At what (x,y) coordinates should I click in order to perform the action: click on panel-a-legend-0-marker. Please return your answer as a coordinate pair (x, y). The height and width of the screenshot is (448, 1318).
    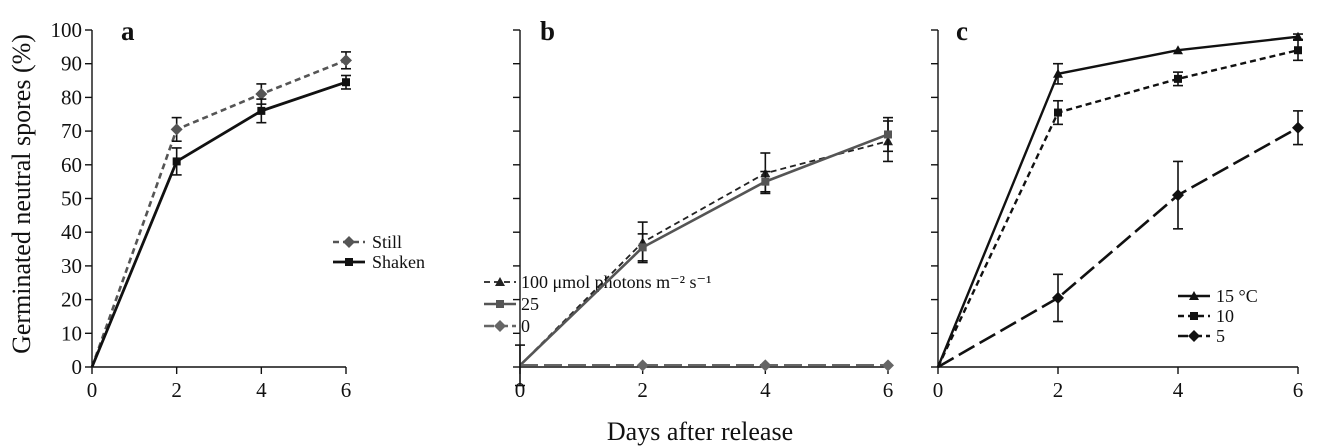
    Looking at the image, I should click on (349, 242).